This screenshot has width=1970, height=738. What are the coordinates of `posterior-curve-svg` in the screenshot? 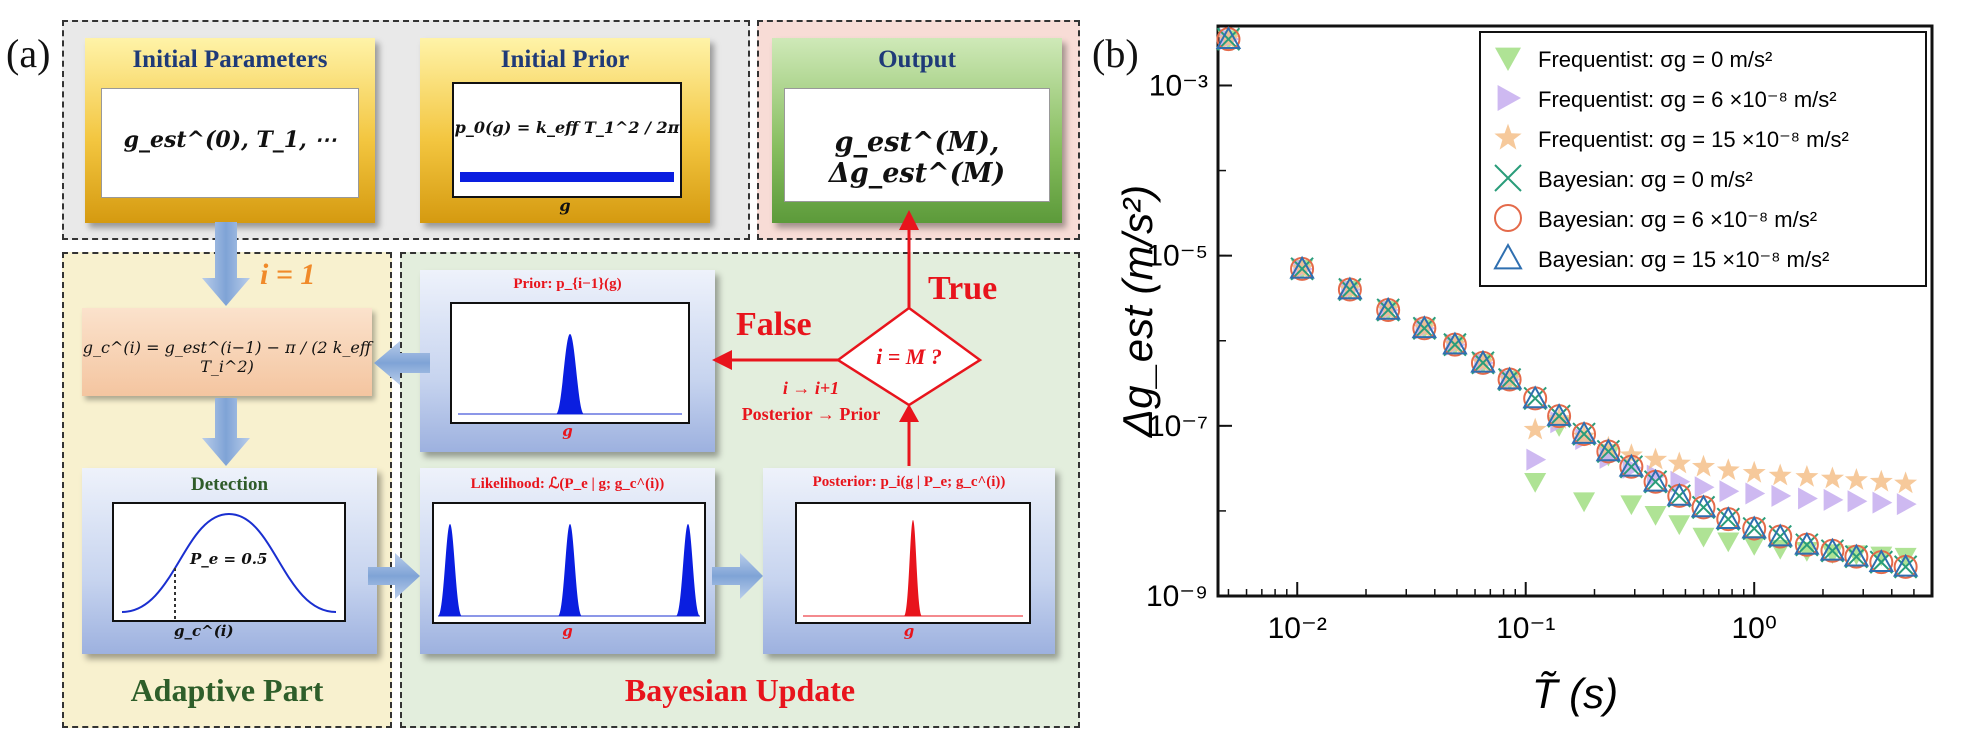 It's located at (913, 568).